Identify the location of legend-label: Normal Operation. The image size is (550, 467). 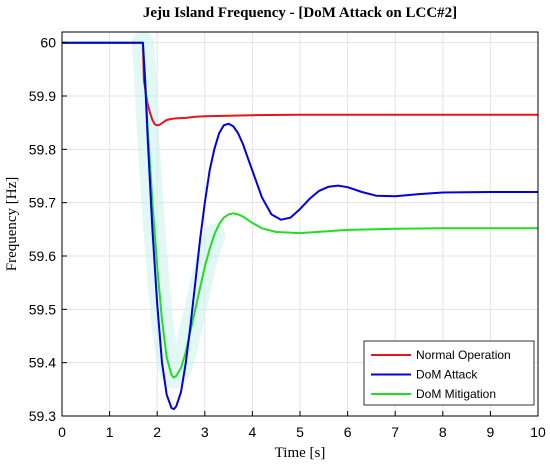
(463, 355).